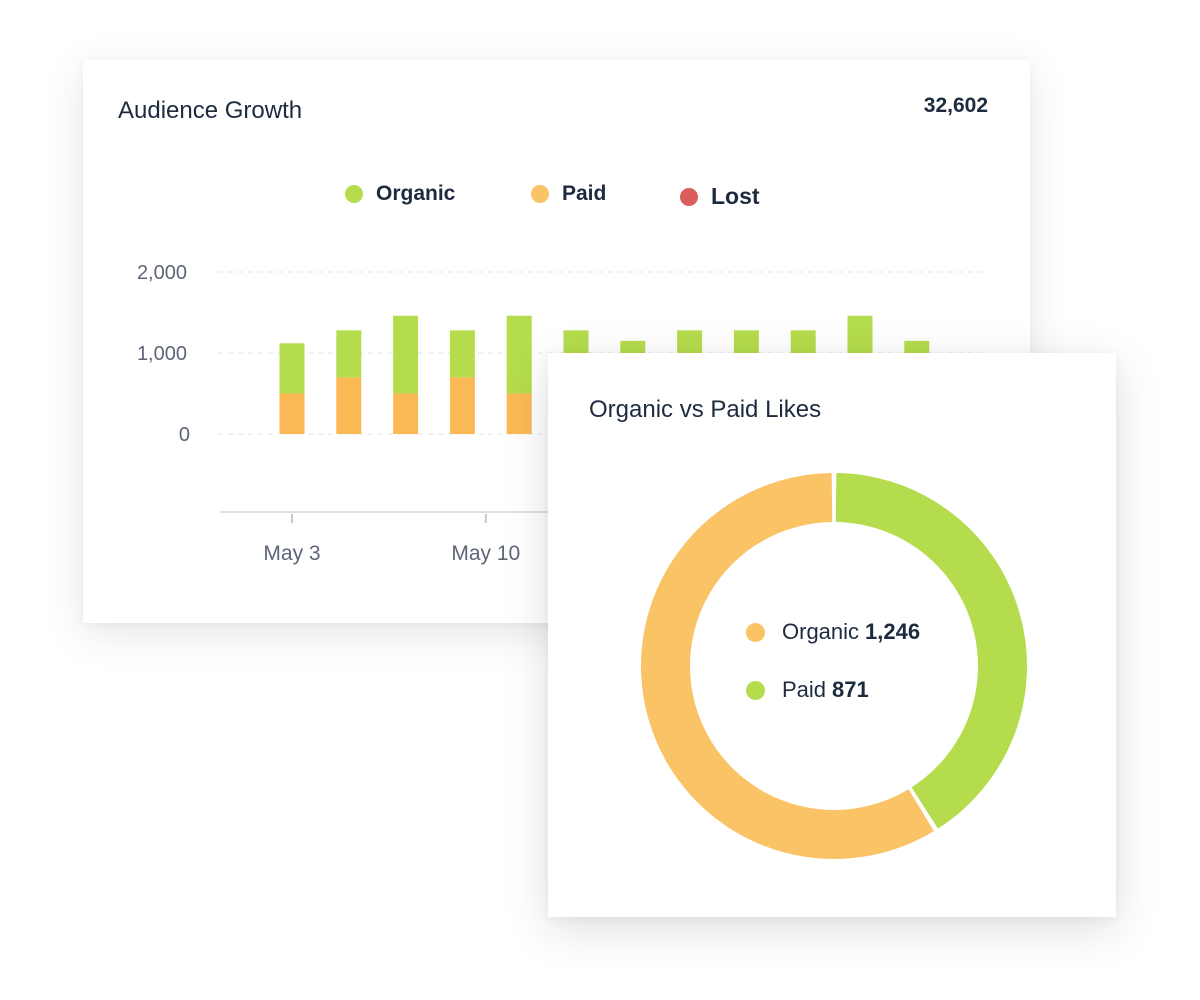 This screenshot has height=1000, width=1200. What do you see at coordinates (584, 193) in the screenshot?
I see `legend-label-paid: Paid` at bounding box center [584, 193].